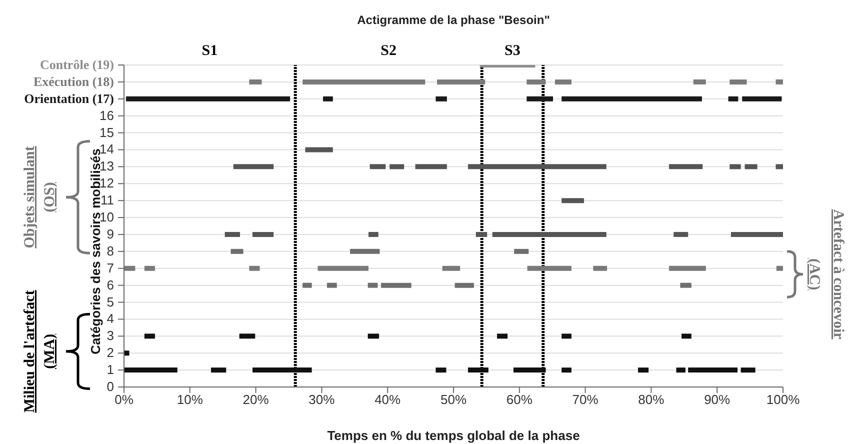 This screenshot has height=444, width=866. I want to click on y-tick-label: 13, so click(107, 166).